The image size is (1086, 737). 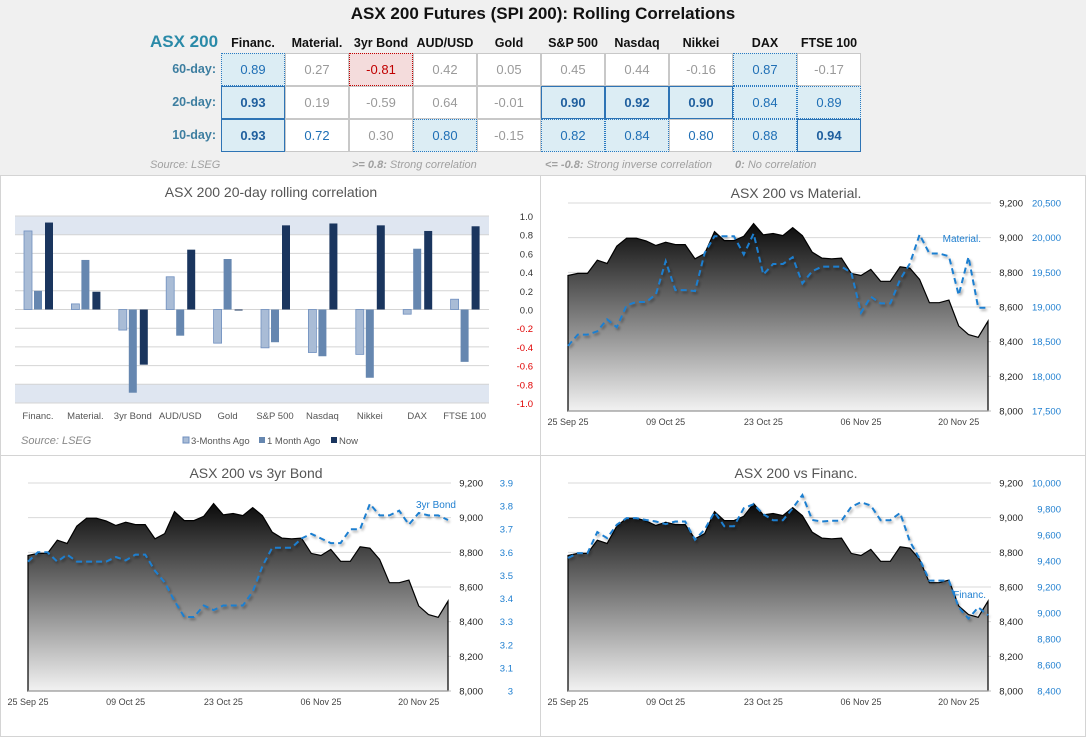 What do you see at coordinates (464, 416) in the screenshot?
I see `x-tick-label: FTSE 100` at bounding box center [464, 416].